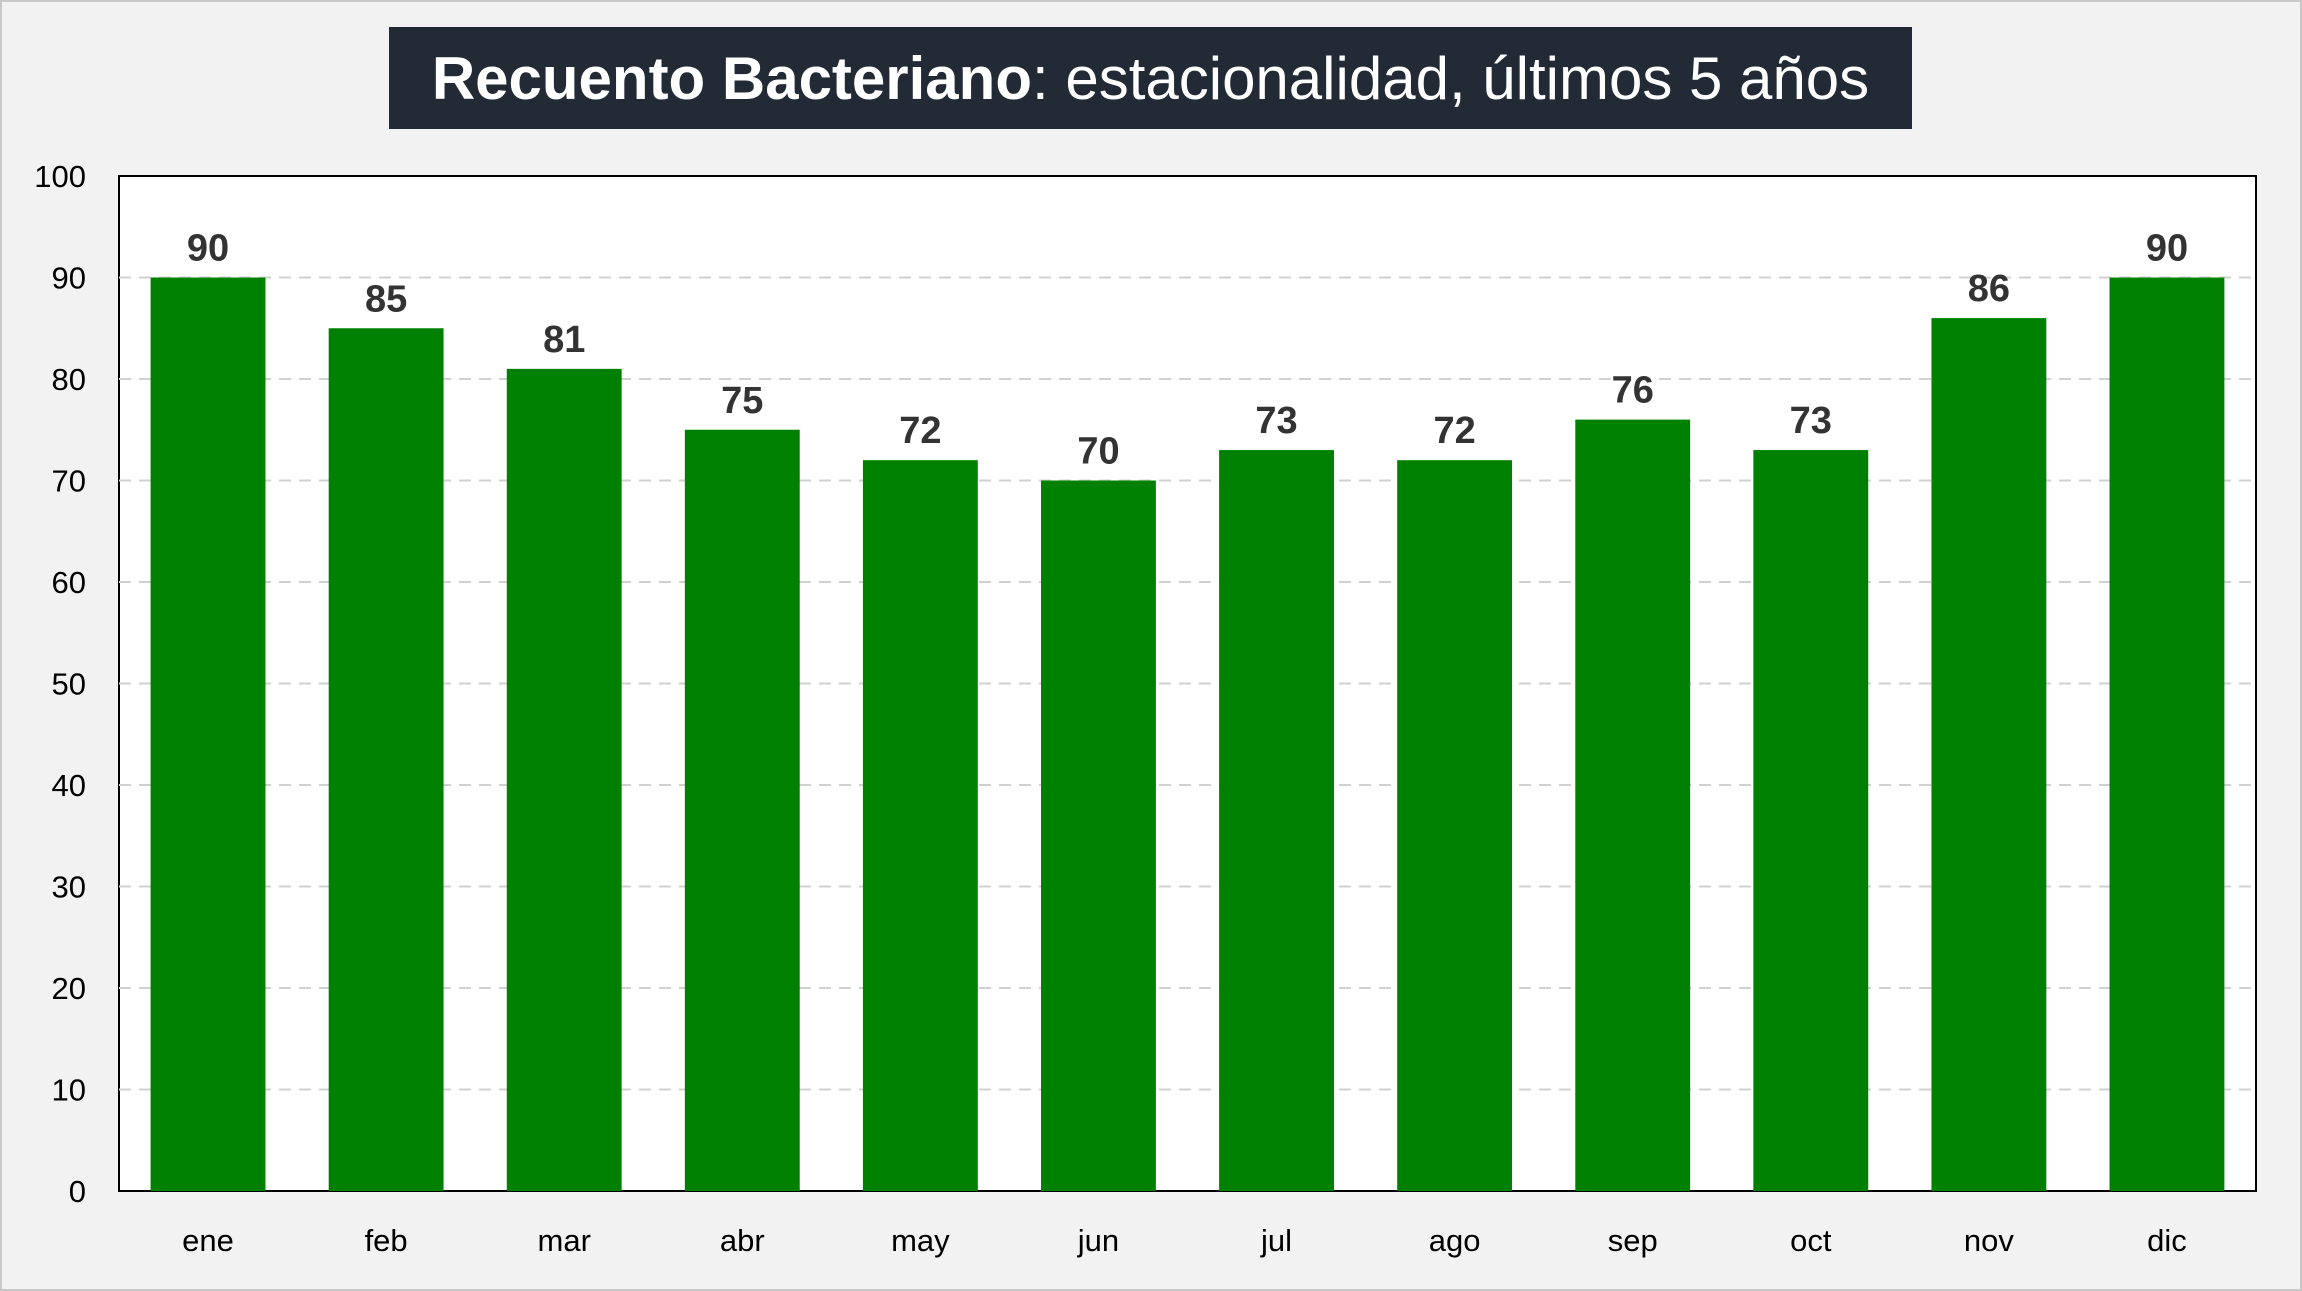 The image size is (2302, 1291). Describe the element at coordinates (69, 887) in the screenshot. I see `y-tick-label: 30` at that location.